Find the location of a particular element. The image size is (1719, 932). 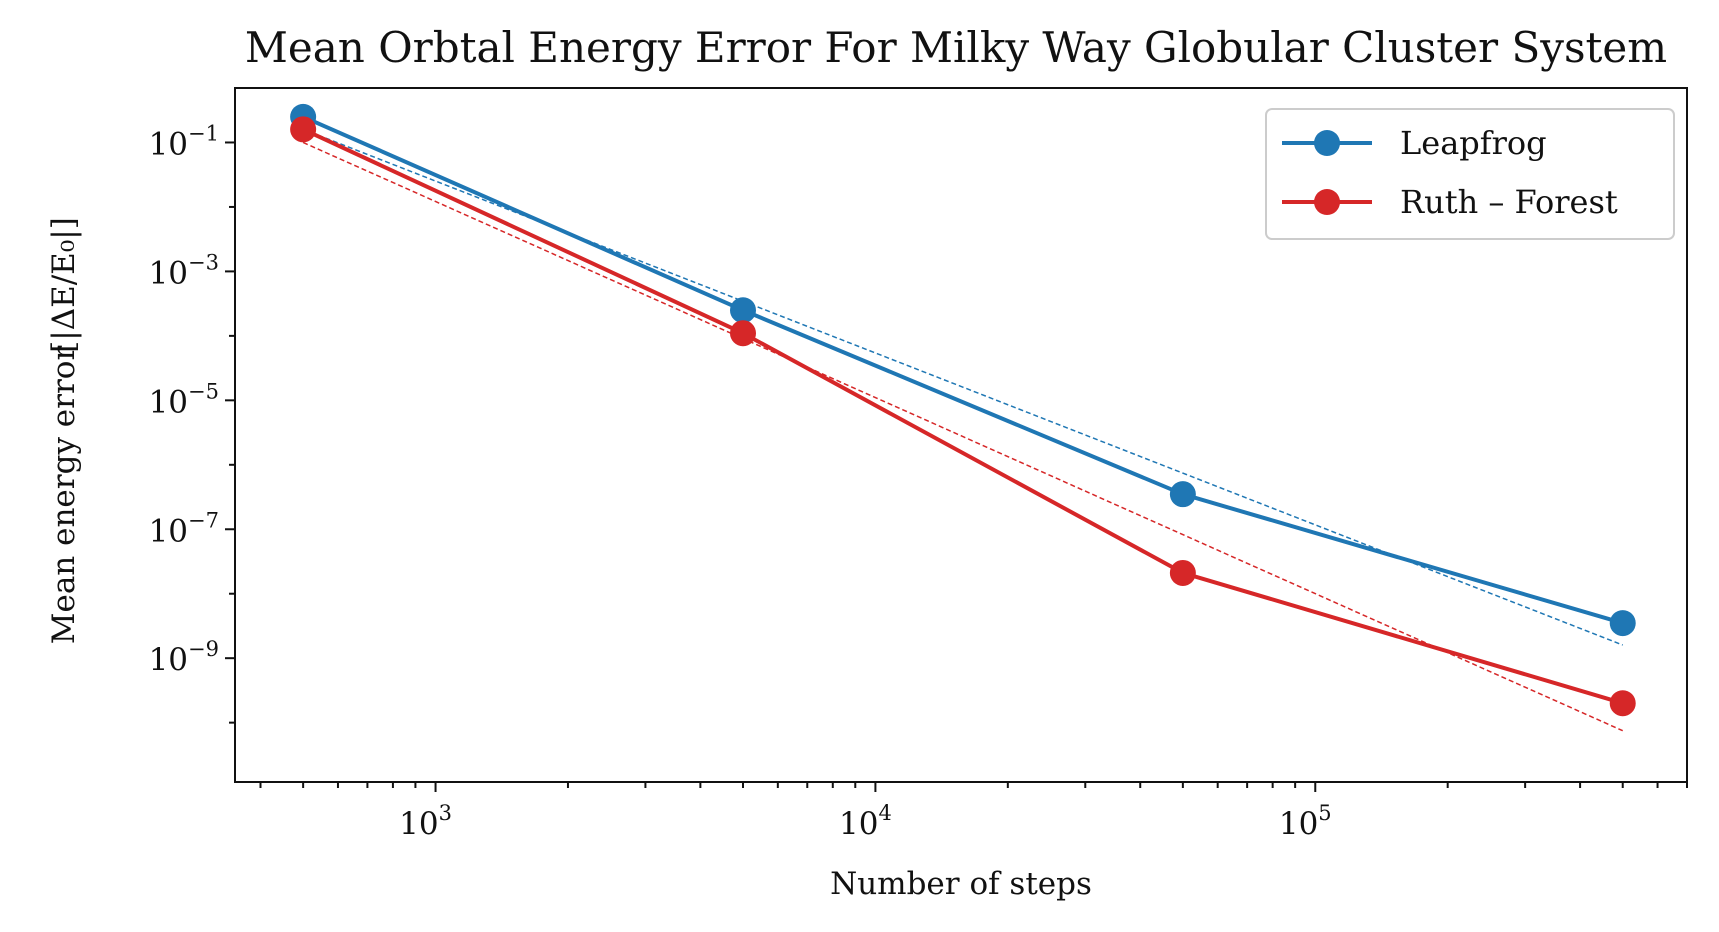

x-tick-exponent: 5 is located at coordinates (1324, 813).